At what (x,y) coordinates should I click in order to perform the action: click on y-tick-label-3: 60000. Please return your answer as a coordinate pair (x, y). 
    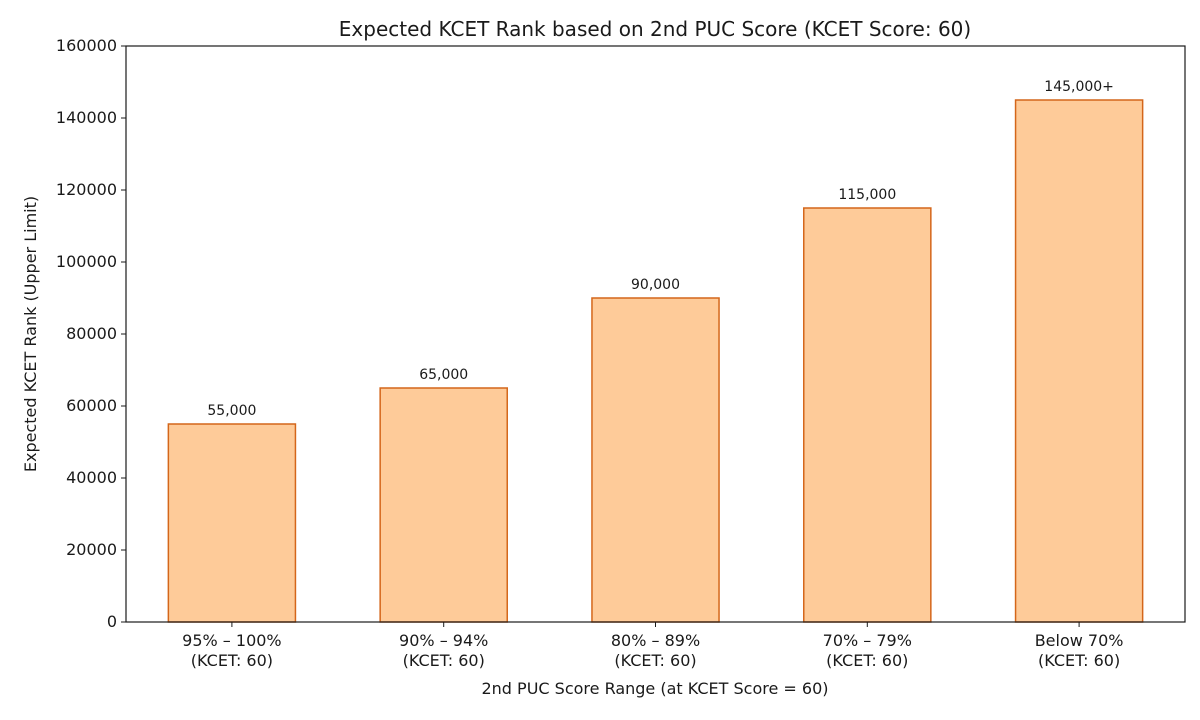
    Looking at the image, I should click on (91, 405).